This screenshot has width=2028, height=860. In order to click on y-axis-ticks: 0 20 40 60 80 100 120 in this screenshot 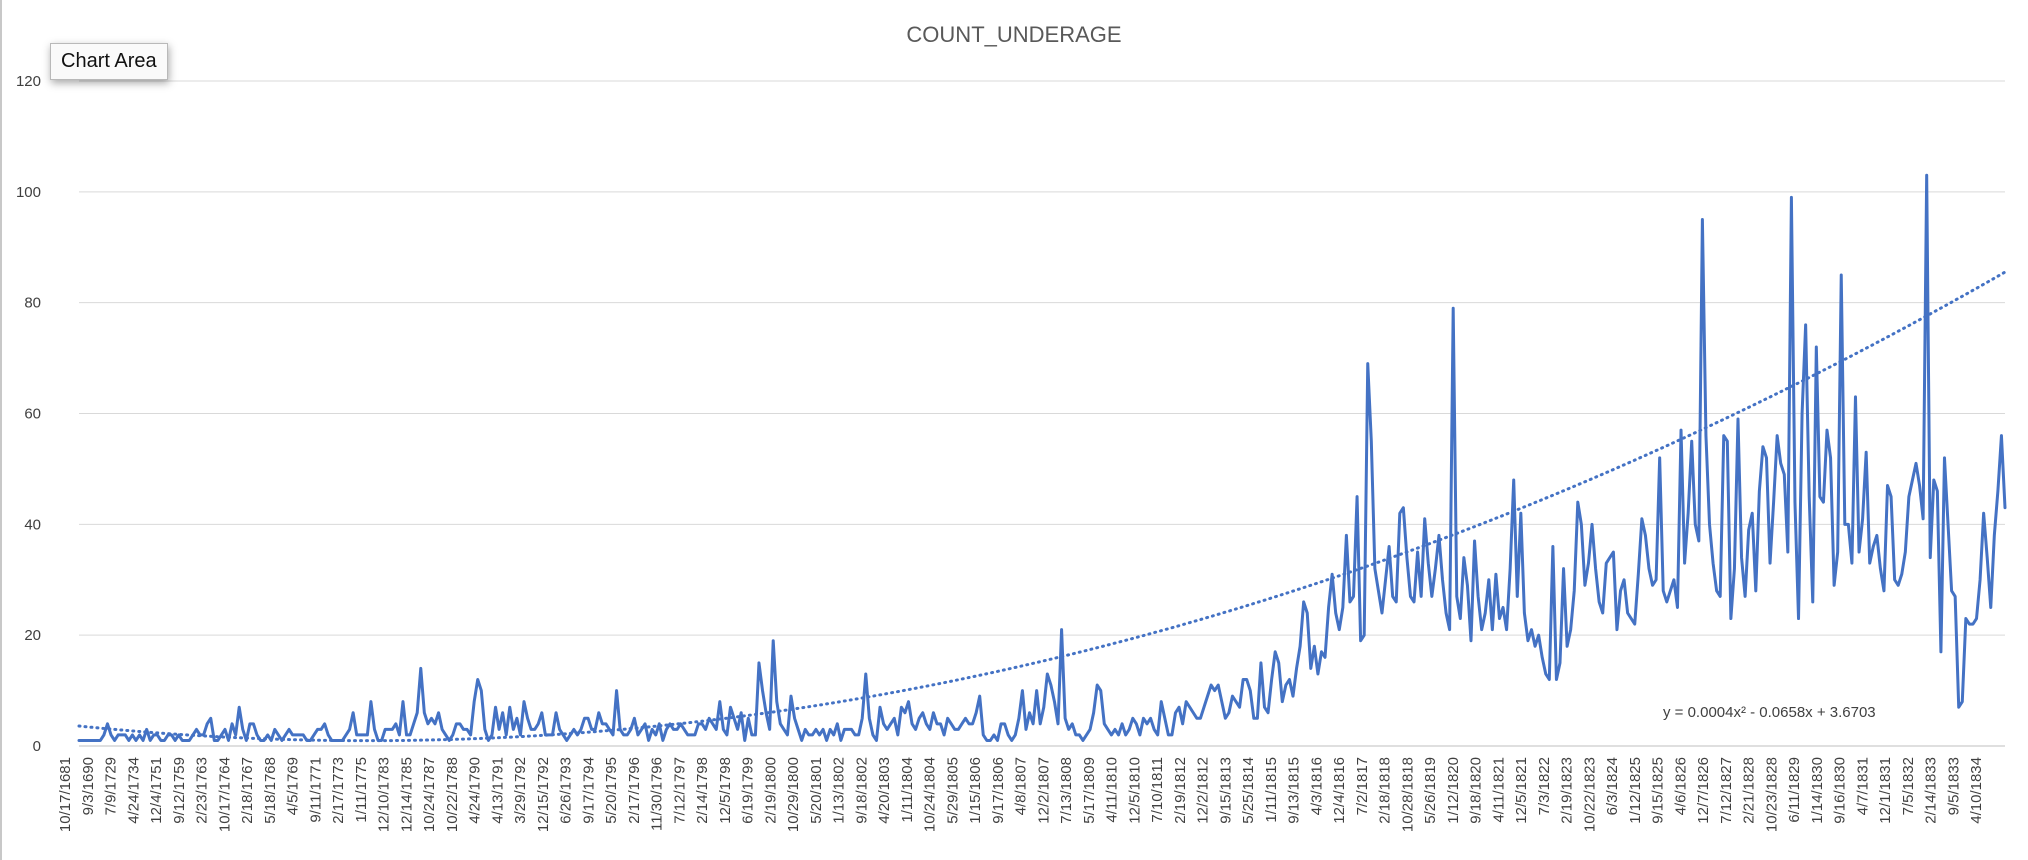, I will do `click(28, 414)`.